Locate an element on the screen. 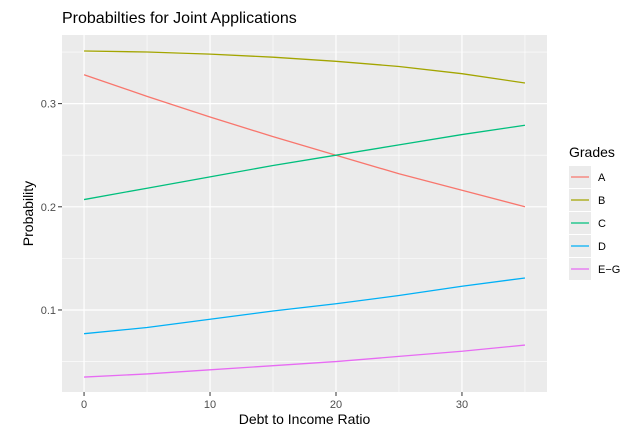 The width and height of the screenshot is (638, 437). legend-label: E−G is located at coordinates (609, 270).